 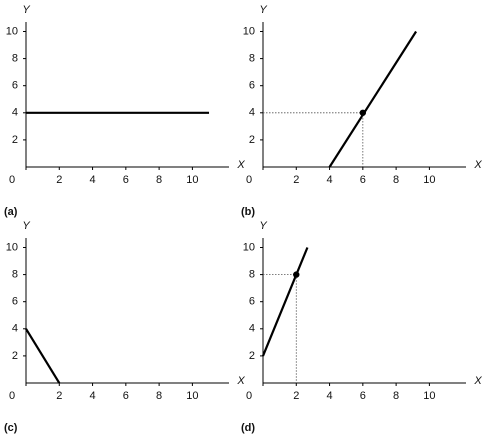 What do you see at coordinates (248, 212) in the screenshot?
I see `panel-label: (b)` at bounding box center [248, 212].